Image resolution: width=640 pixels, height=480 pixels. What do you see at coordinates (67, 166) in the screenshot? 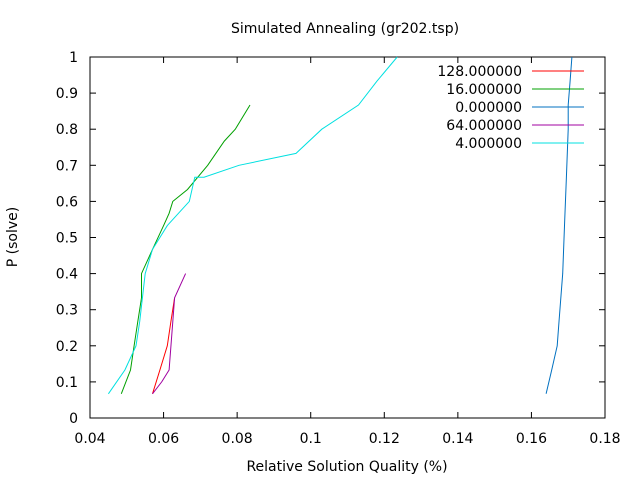
I see `y-tick-label: 0.7` at bounding box center [67, 166].